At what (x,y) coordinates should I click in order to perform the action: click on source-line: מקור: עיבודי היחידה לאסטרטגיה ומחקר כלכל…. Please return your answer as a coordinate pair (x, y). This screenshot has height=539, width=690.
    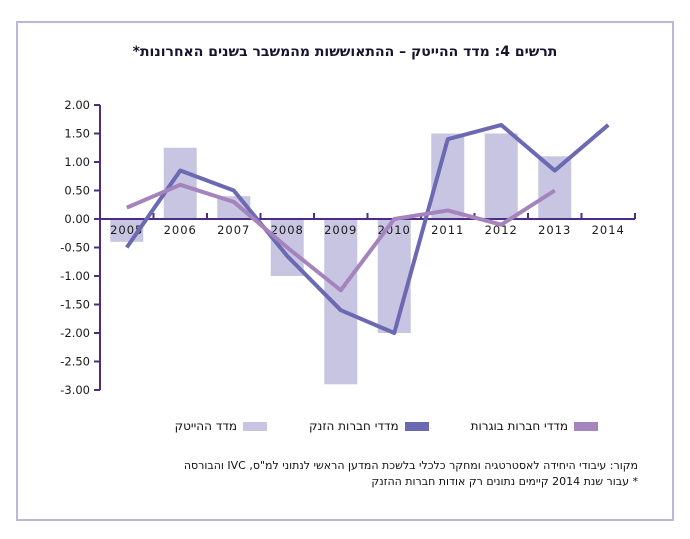
    Looking at the image, I should click on (410, 465).